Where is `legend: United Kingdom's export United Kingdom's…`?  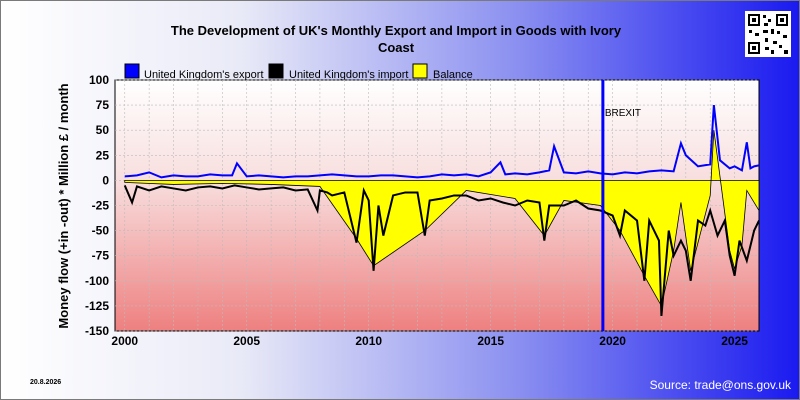 legend: United Kingdom's export United Kingdom's… is located at coordinates (298, 72).